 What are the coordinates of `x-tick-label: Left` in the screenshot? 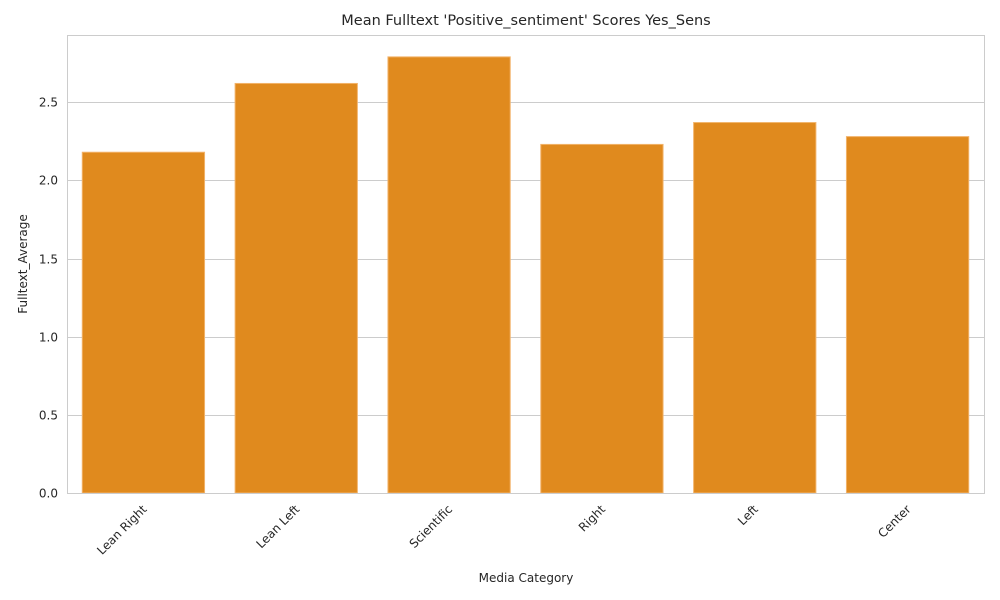 It's located at (748, 515).